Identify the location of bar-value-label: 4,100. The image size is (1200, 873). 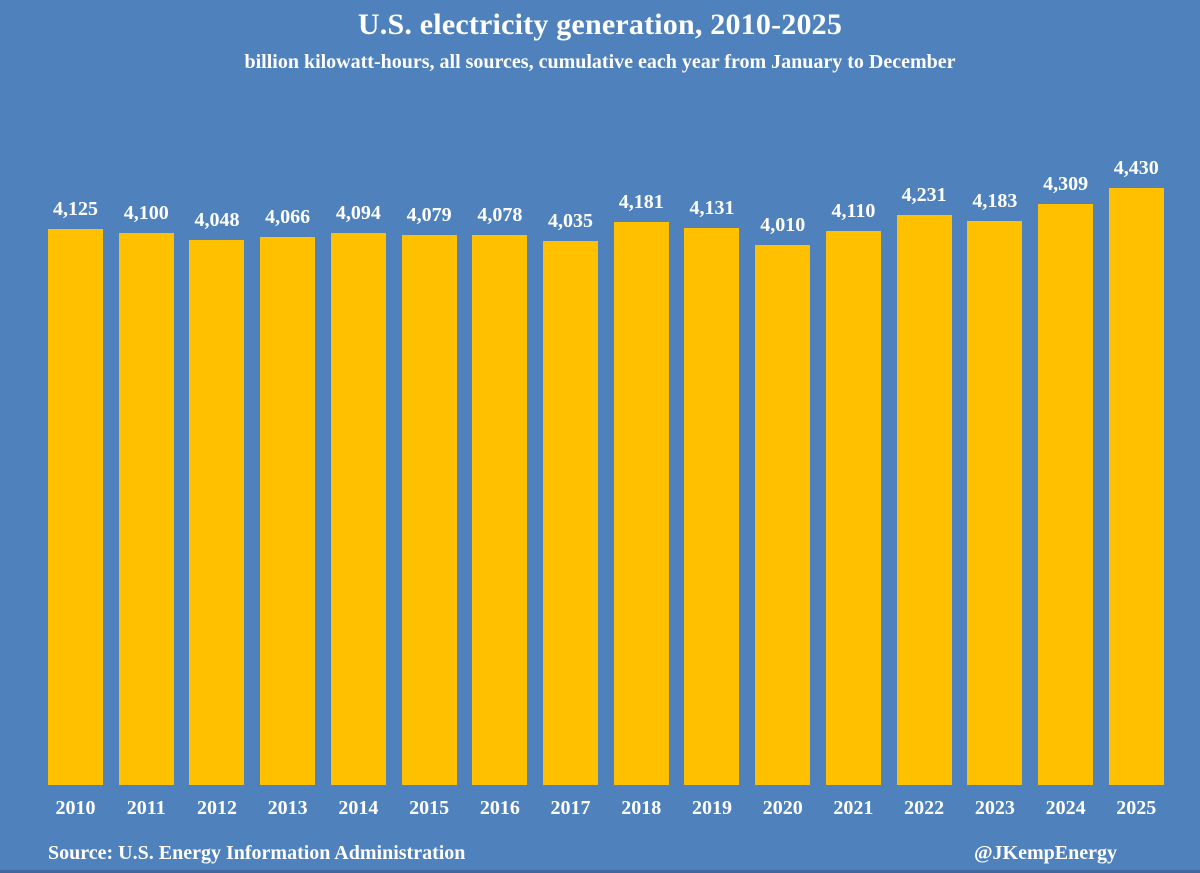
(146, 212).